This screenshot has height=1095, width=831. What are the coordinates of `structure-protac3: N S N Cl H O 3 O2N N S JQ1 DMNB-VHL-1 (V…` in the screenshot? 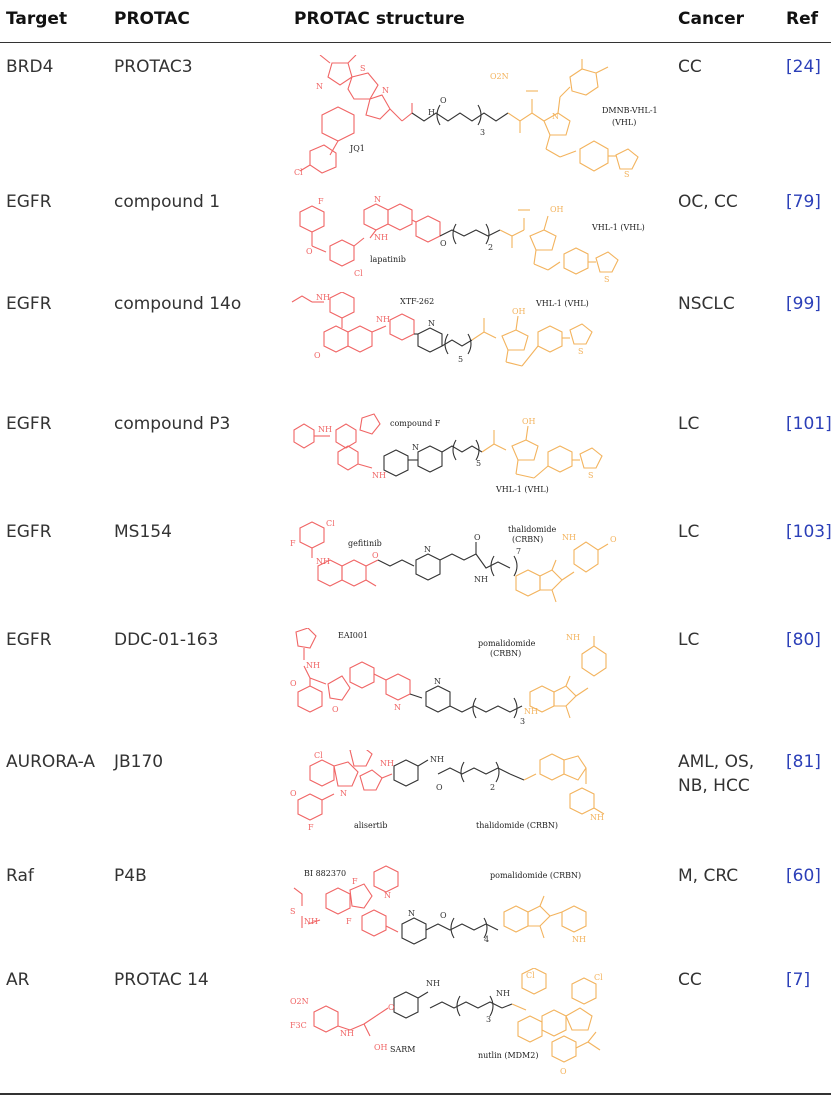 It's located at (476, 117).